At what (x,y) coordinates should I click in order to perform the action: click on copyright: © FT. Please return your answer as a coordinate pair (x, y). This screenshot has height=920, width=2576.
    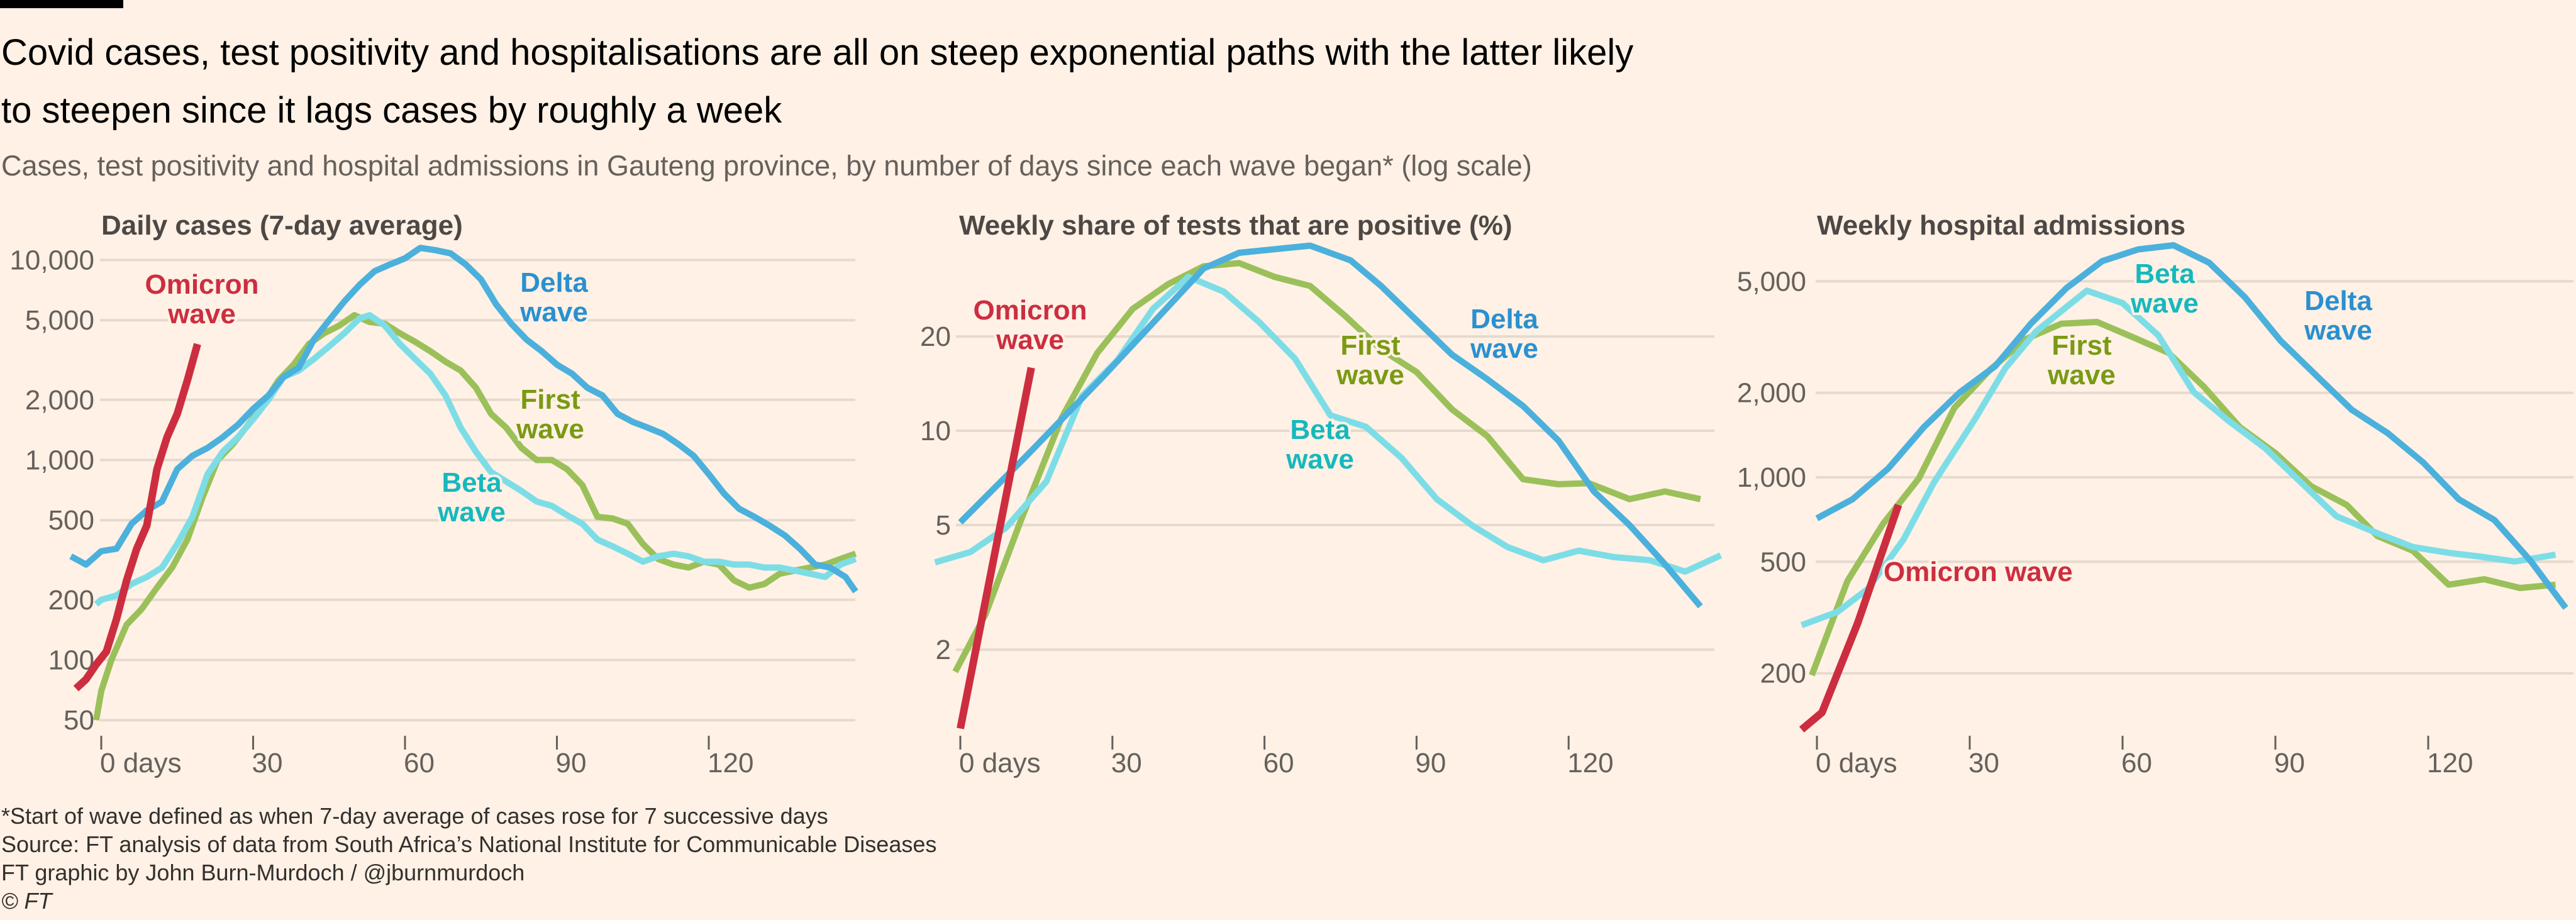
    Looking at the image, I should click on (26, 901).